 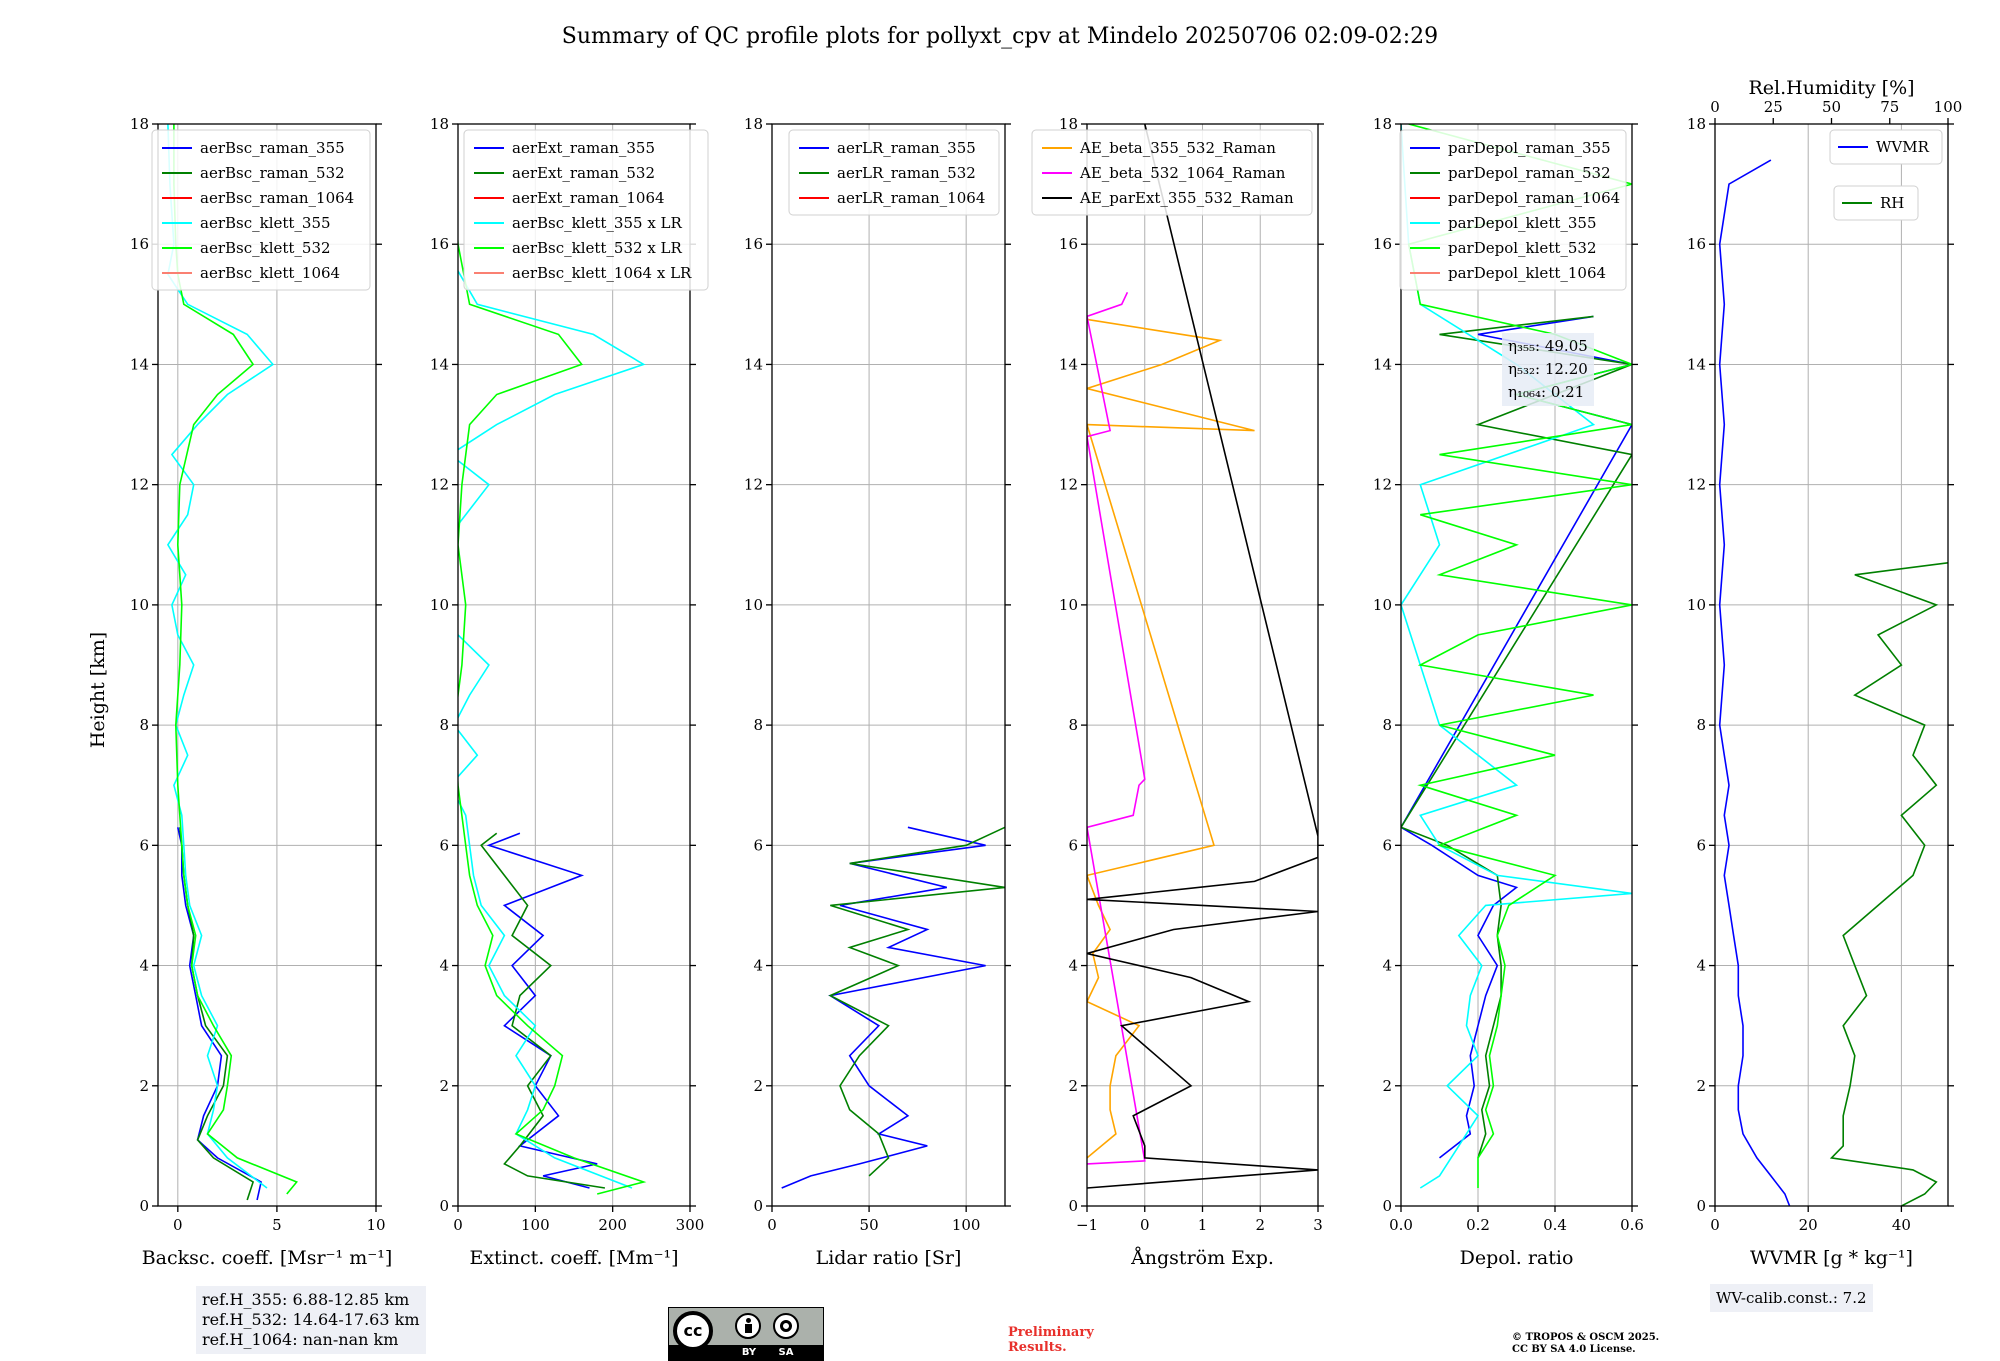 I want to click on x-tick-label: 0.2, so click(x=1478, y=1225).